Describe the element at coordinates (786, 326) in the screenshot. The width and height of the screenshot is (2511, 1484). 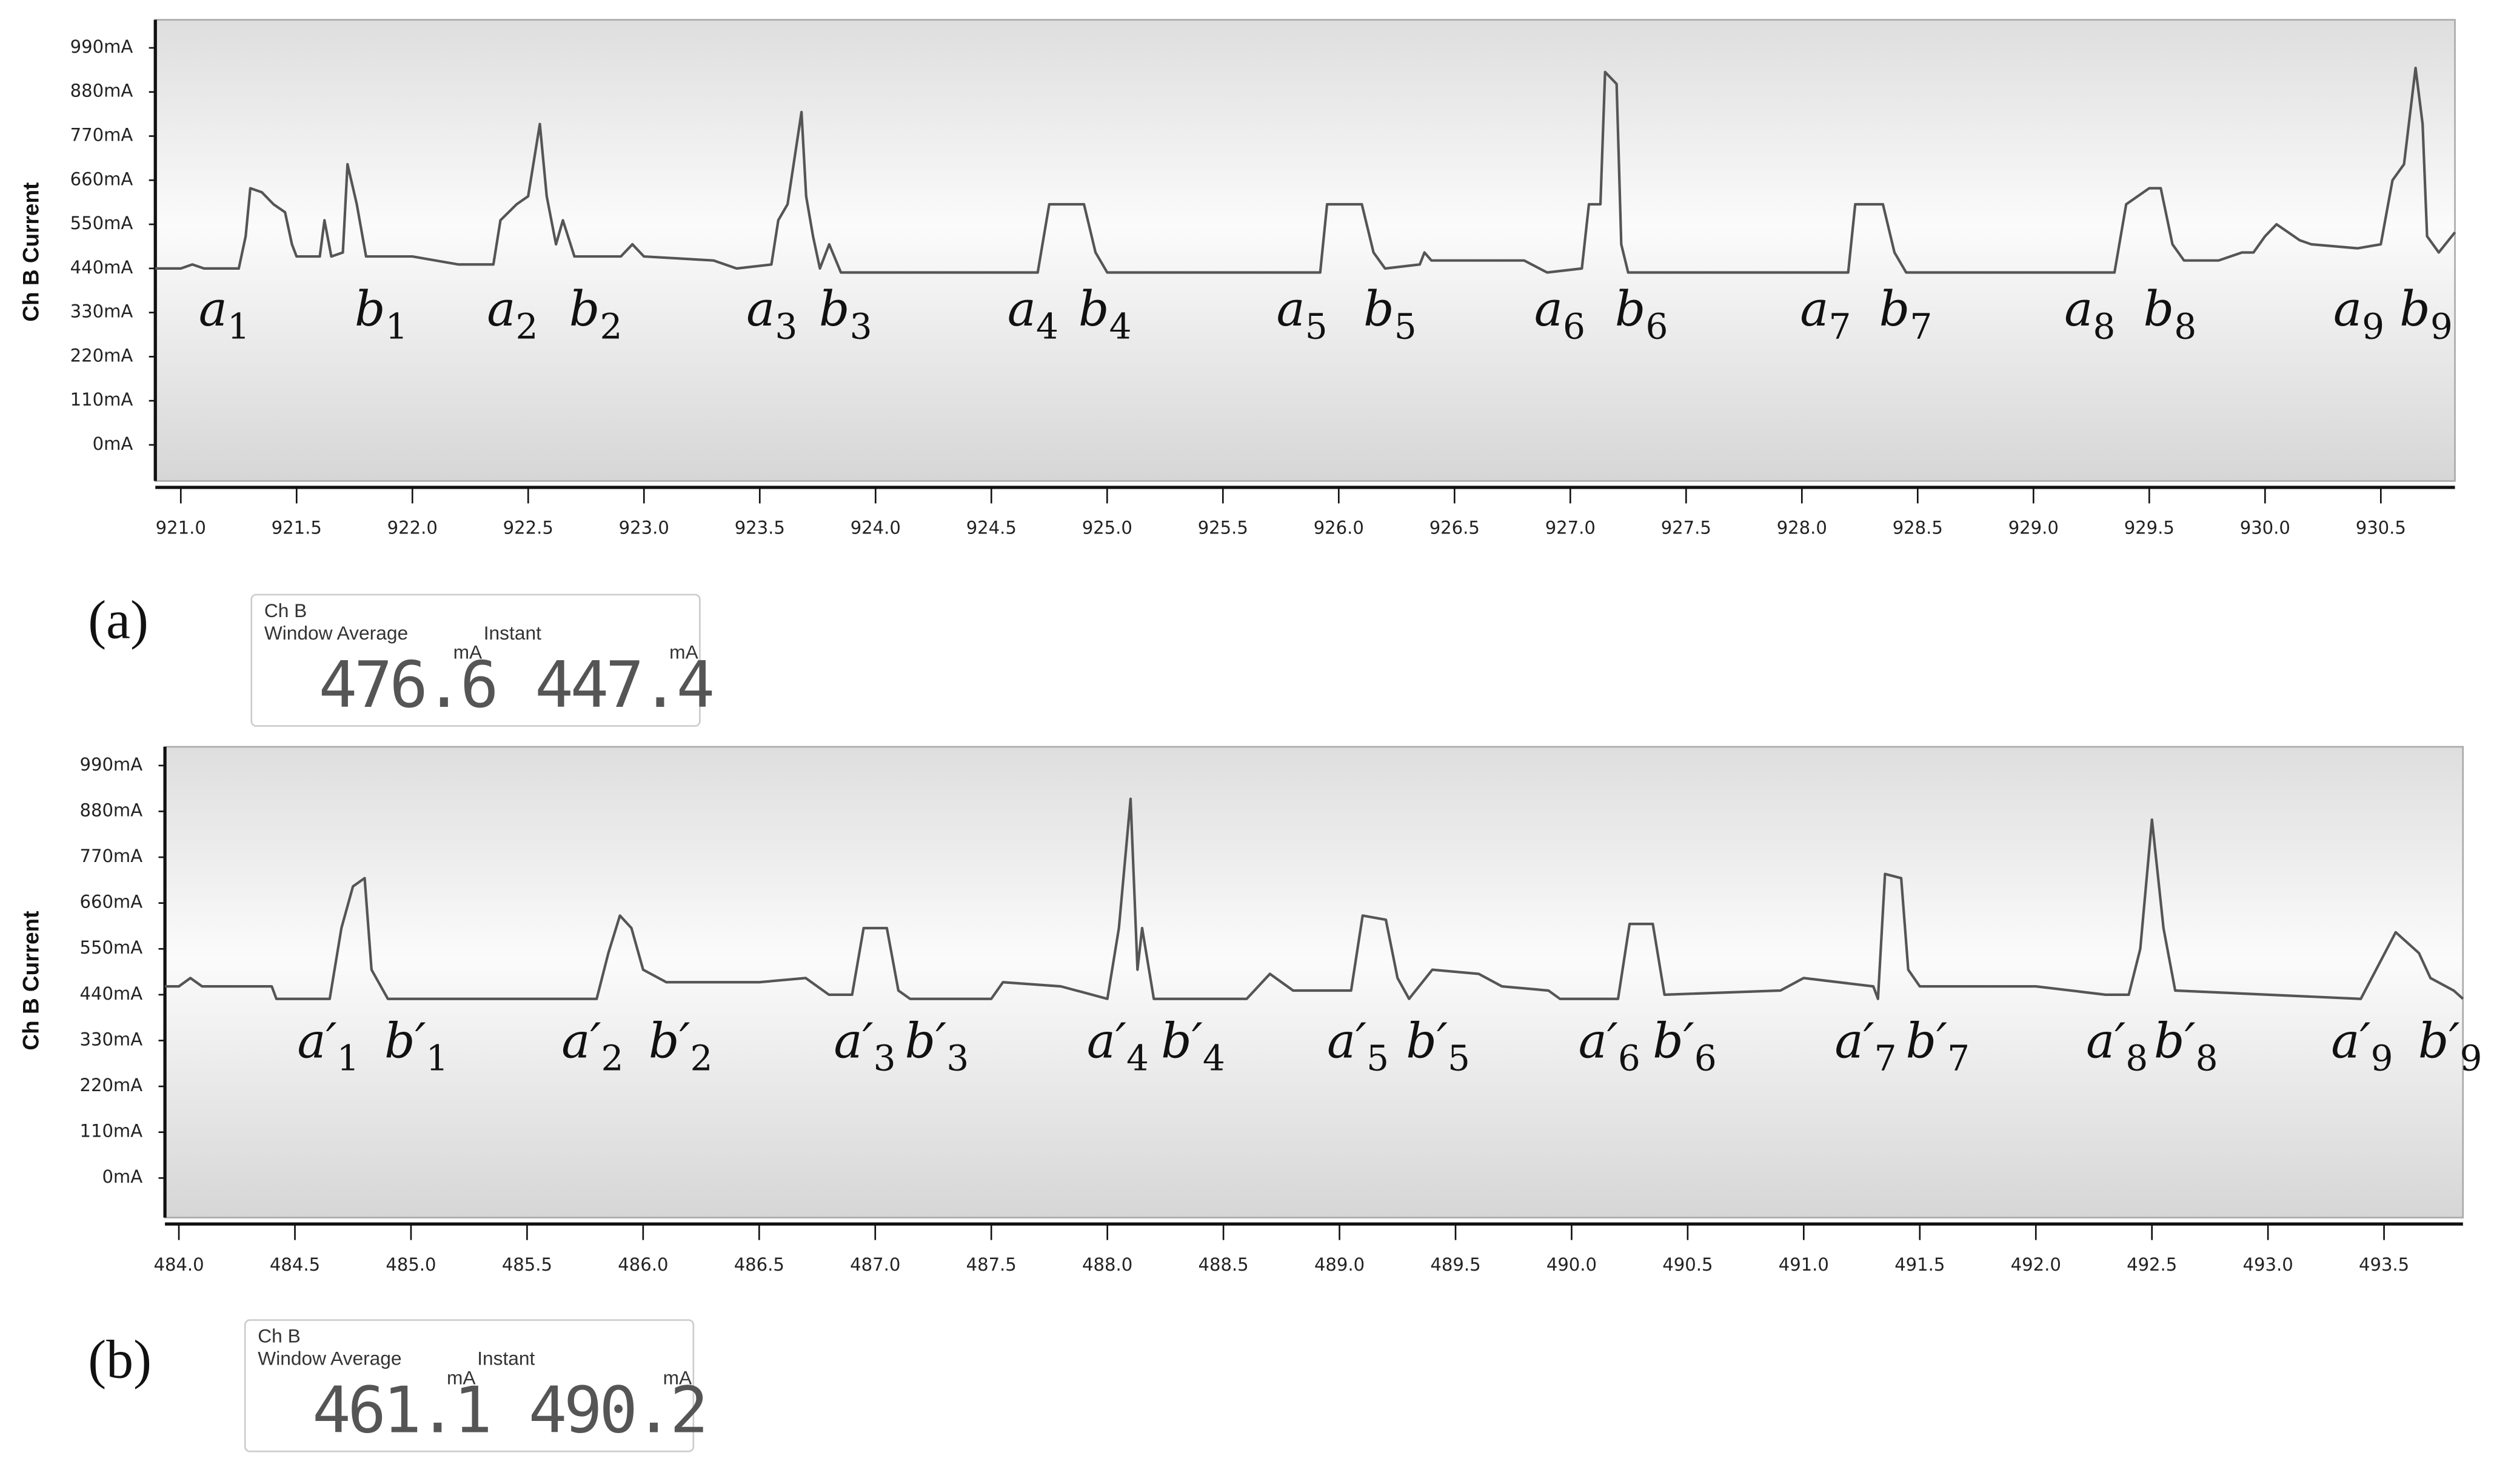
I see `annotation-subscript: 3` at that location.